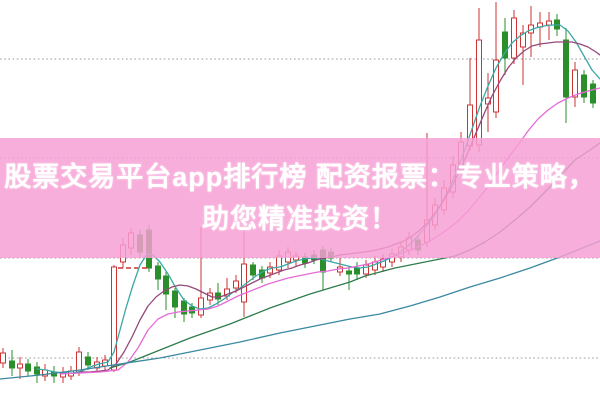  Describe the element at coordinates (300, 177) in the screenshot. I see `promo-banner-line1: 股票交易平台app排行榜 配资报票：专业策略，` at that location.